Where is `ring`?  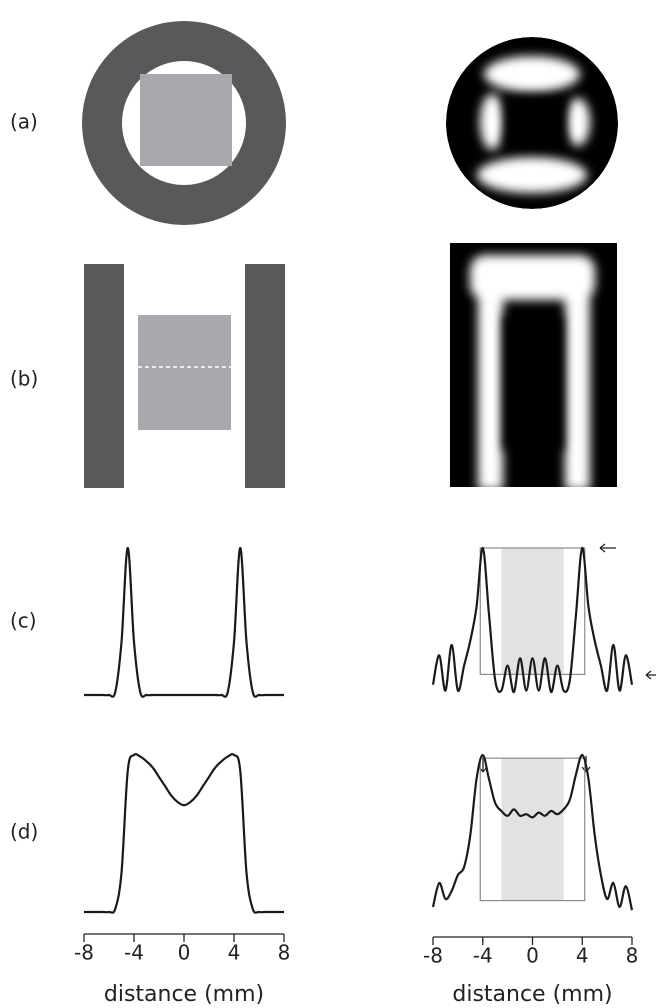
ring is located at coordinates (184, 123).